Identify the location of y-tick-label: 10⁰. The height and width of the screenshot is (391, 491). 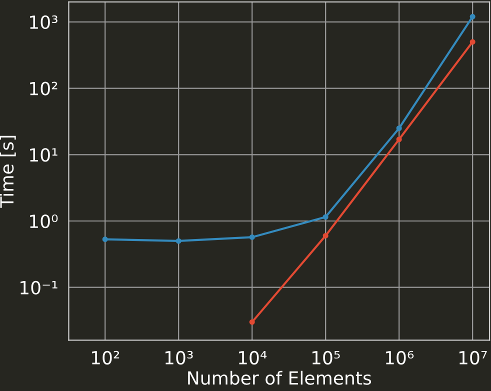
(44, 221).